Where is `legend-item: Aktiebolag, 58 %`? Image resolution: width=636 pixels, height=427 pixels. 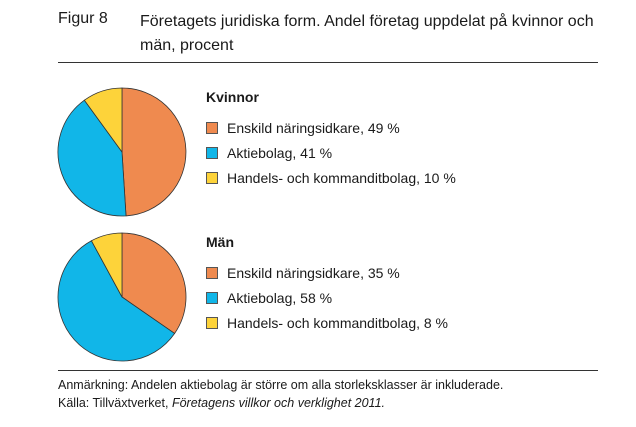
legend-item: Aktiebolag, 58 % is located at coordinates (327, 297).